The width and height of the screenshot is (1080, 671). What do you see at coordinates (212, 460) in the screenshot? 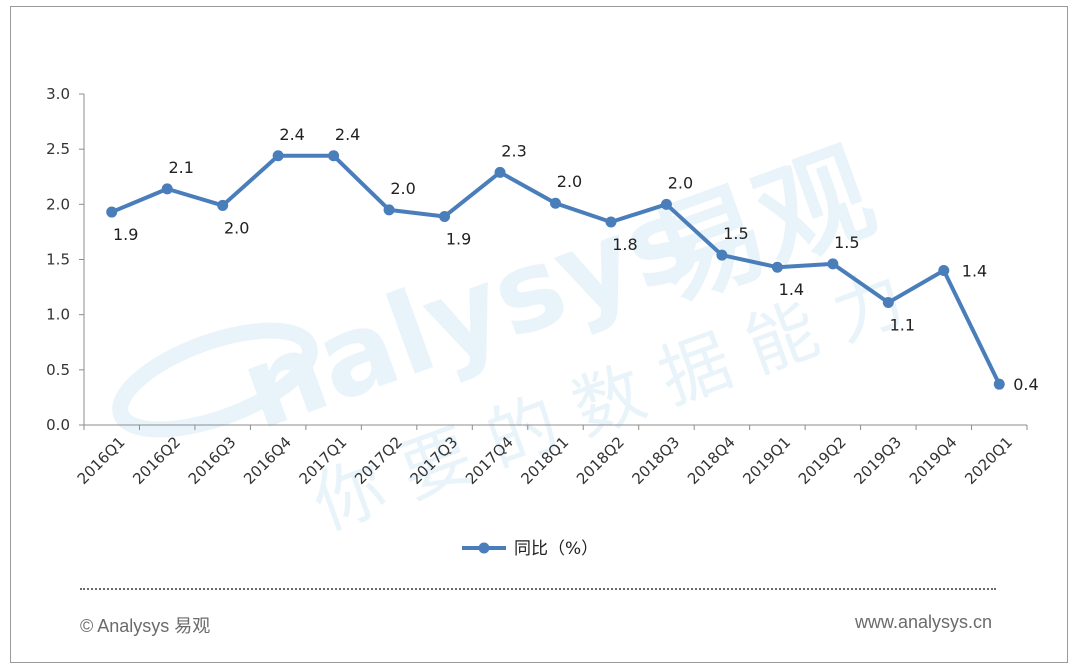
I see `x-tick-label: 2016Q3` at bounding box center [212, 460].